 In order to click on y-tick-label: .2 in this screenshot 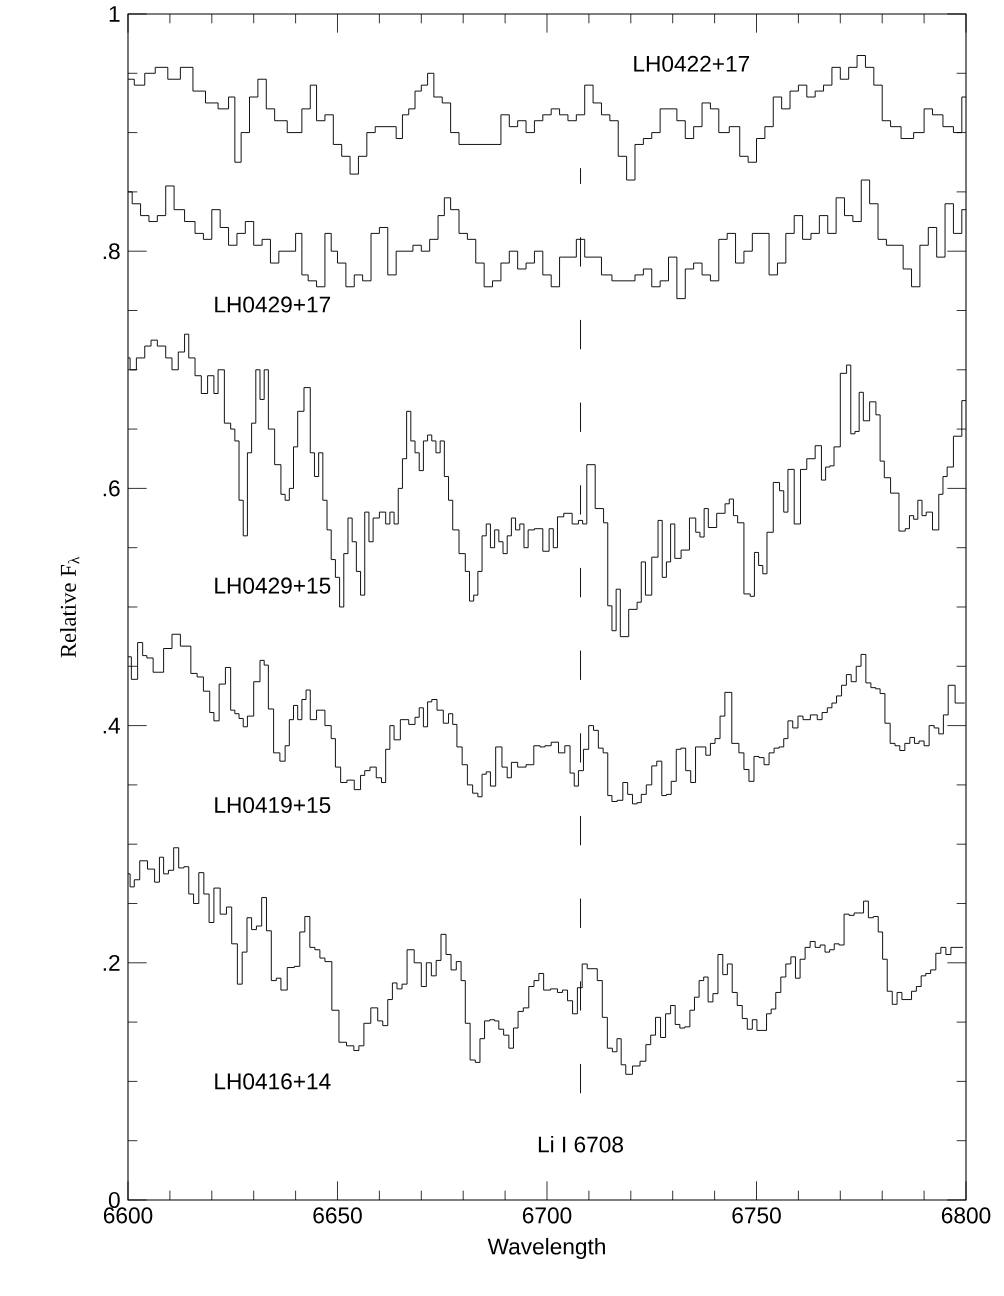, I will do `click(111, 962)`.